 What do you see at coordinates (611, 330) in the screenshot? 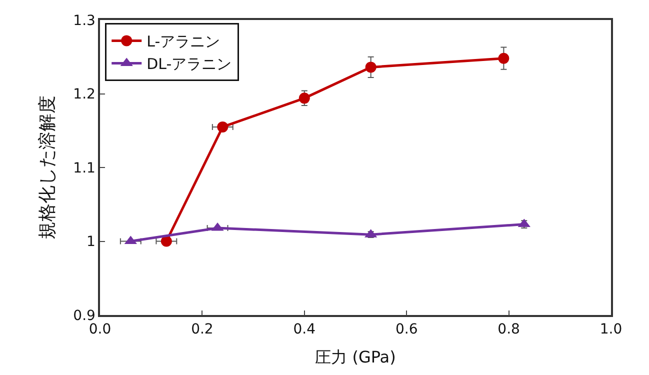
I see `x-tick-label: 1.0` at bounding box center [611, 330].